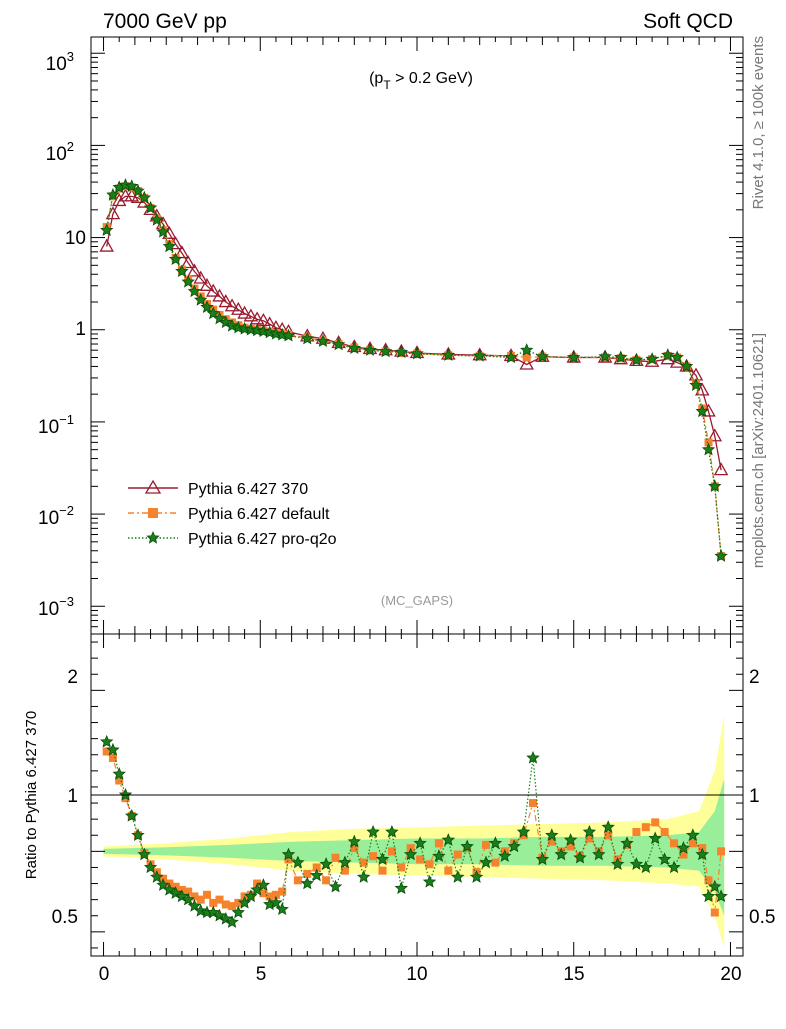 The image size is (786, 1029). What do you see at coordinates (80, 329) in the screenshot?
I see `ytick-label-1: 1` at bounding box center [80, 329].